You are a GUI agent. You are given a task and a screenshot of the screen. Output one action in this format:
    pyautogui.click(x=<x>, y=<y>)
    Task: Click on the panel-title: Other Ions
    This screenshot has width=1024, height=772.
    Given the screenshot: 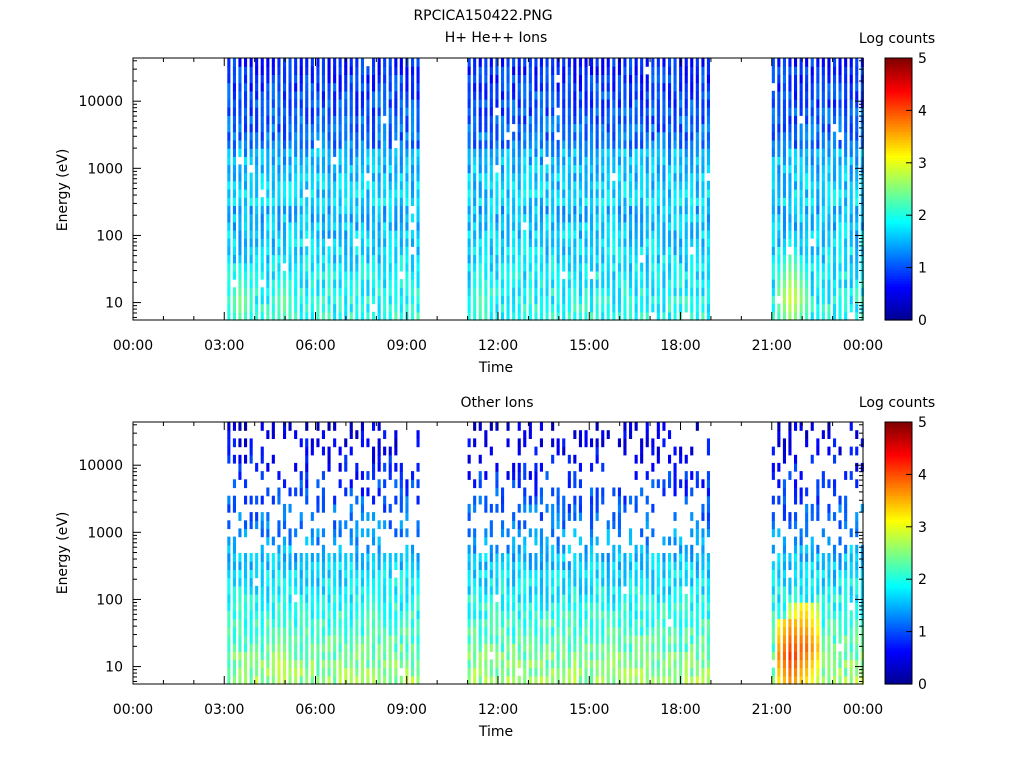 What is the action you would take?
    pyautogui.click(x=496, y=403)
    